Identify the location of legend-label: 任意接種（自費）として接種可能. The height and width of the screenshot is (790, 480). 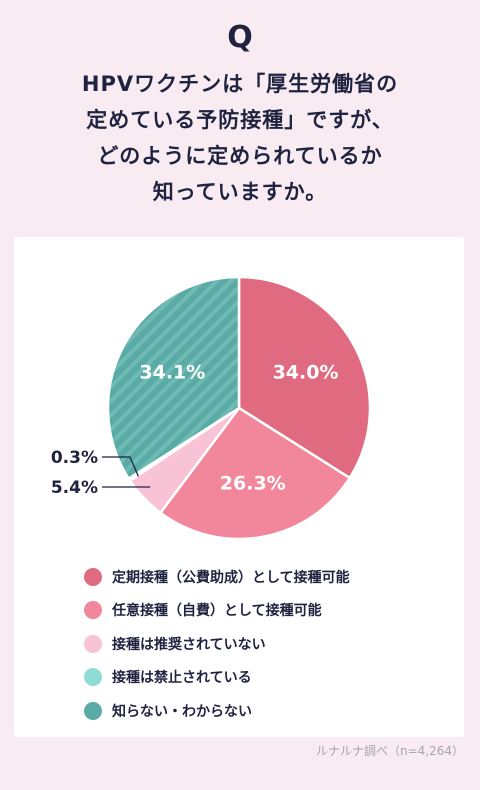
(217, 611).